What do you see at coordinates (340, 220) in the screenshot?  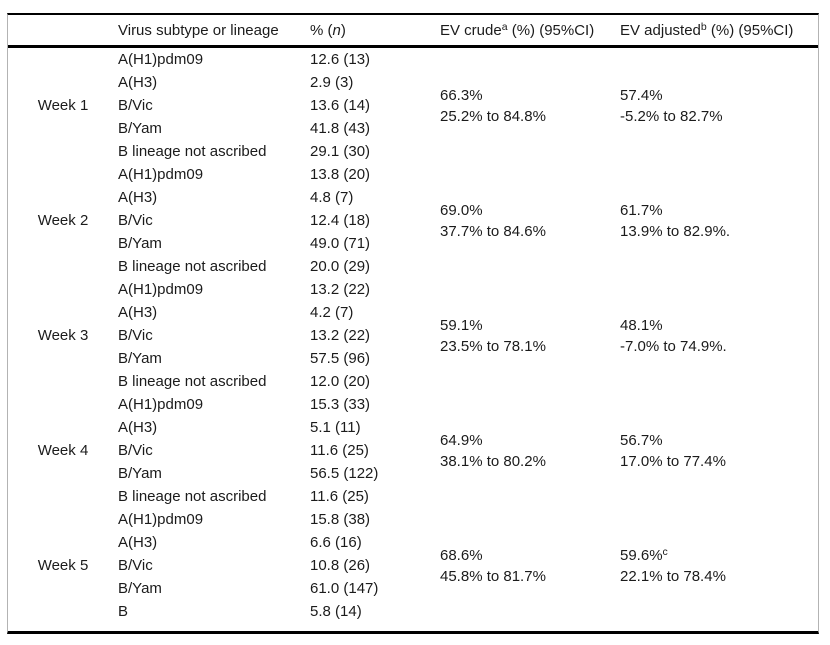 I see `percent-n-value: 12.4 (18)` at bounding box center [340, 220].